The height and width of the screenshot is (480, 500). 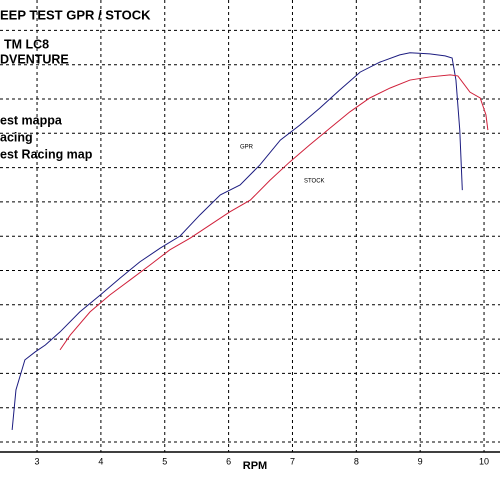 What do you see at coordinates (31, 120) in the screenshot?
I see `annotation: est mappa` at bounding box center [31, 120].